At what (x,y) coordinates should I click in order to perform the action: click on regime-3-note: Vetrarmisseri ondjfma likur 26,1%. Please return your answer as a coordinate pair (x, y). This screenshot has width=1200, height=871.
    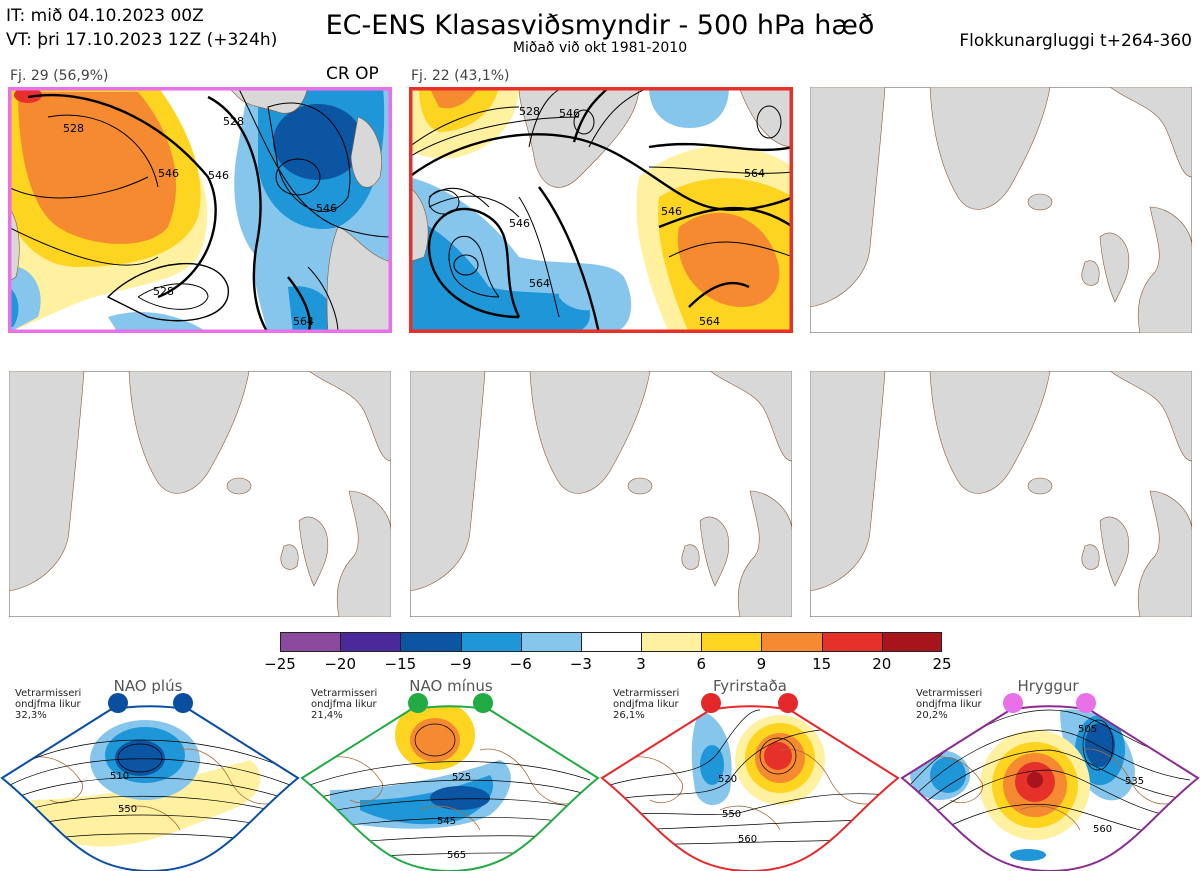
    Looking at the image, I should click on (646, 704).